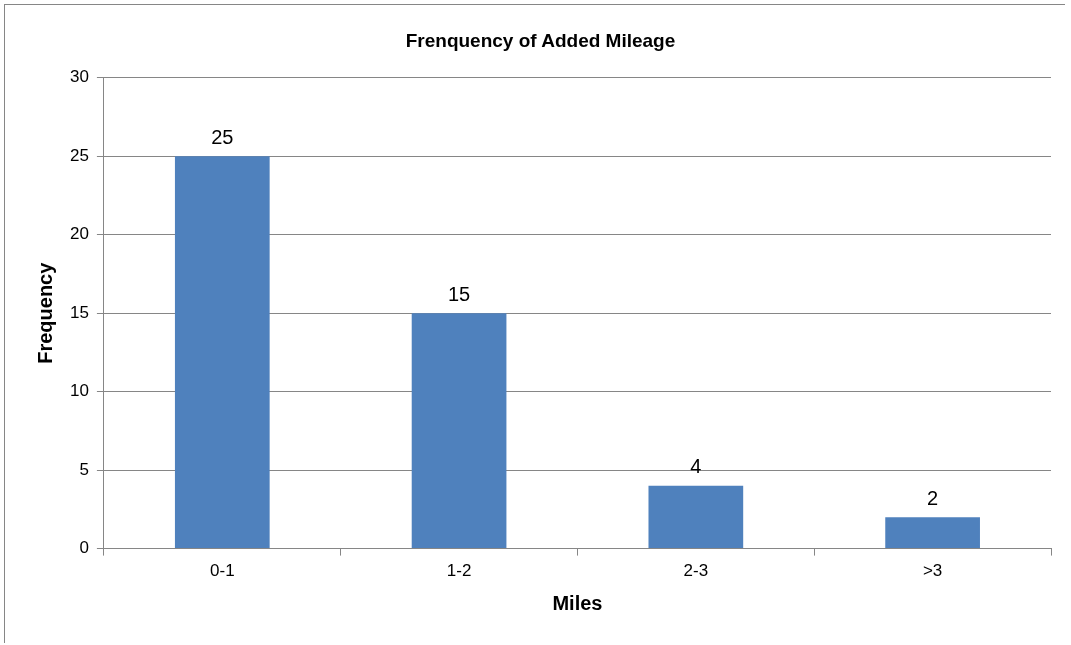 The image size is (1071, 645). I want to click on data-label: 15, so click(459, 293).